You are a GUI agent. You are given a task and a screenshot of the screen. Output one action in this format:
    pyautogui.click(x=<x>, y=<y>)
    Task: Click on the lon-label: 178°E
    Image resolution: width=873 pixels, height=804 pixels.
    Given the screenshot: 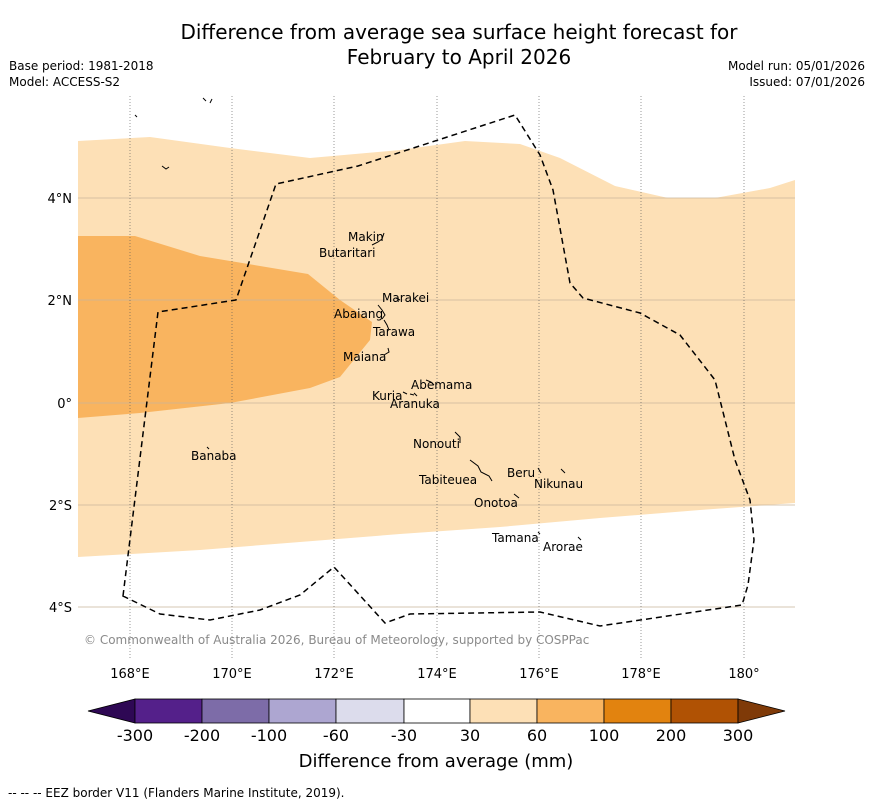 What is the action you would take?
    pyautogui.click(x=641, y=674)
    